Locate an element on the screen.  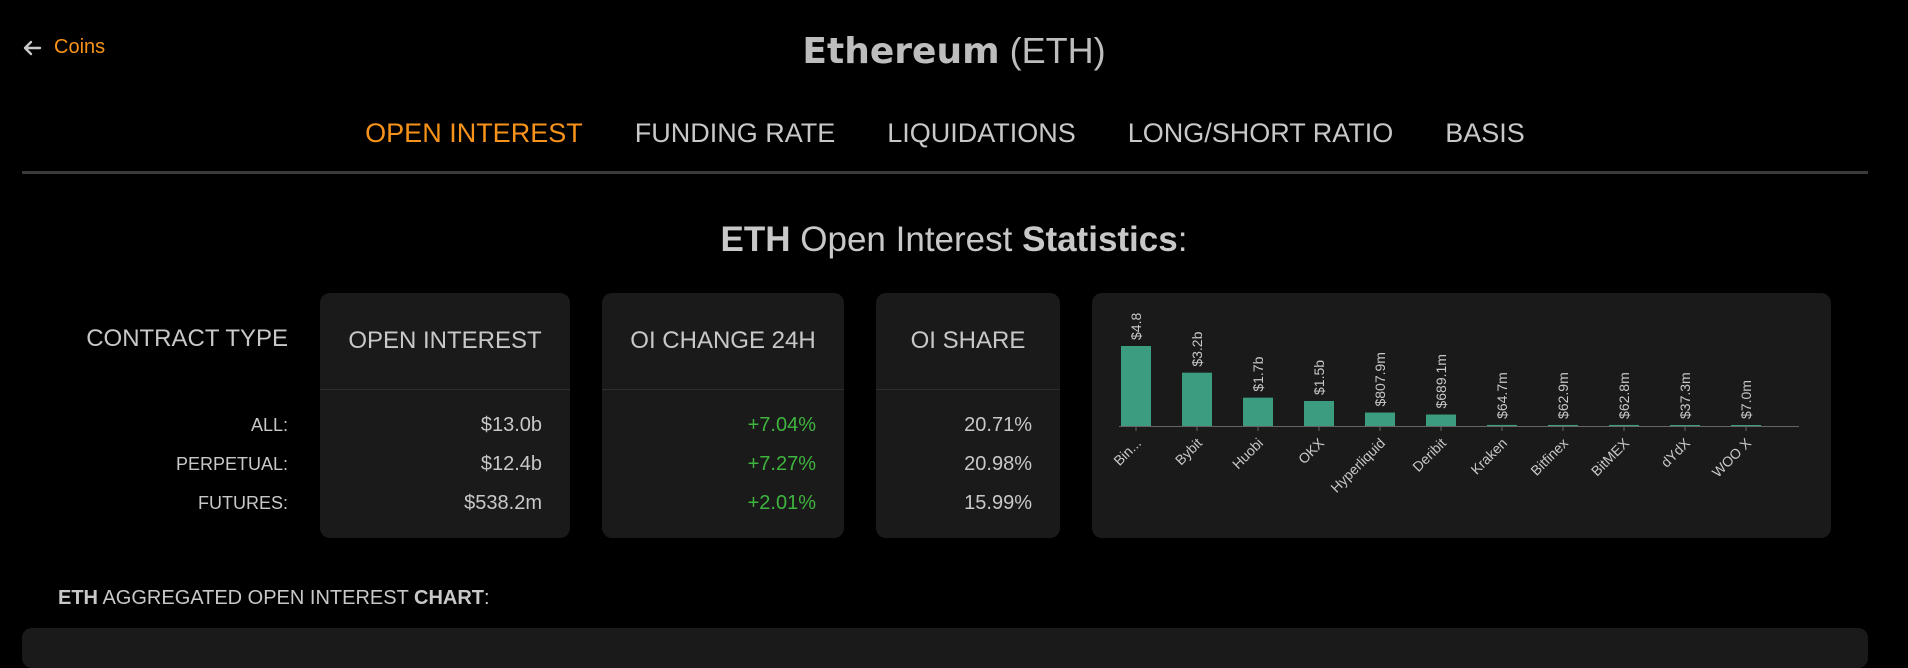
oi-change-perpetual: +7.27% is located at coordinates (781, 464).